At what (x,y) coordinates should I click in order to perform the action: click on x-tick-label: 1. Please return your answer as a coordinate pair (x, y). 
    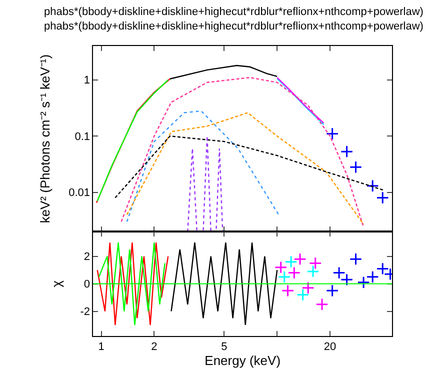
    Looking at the image, I should click on (101, 347).